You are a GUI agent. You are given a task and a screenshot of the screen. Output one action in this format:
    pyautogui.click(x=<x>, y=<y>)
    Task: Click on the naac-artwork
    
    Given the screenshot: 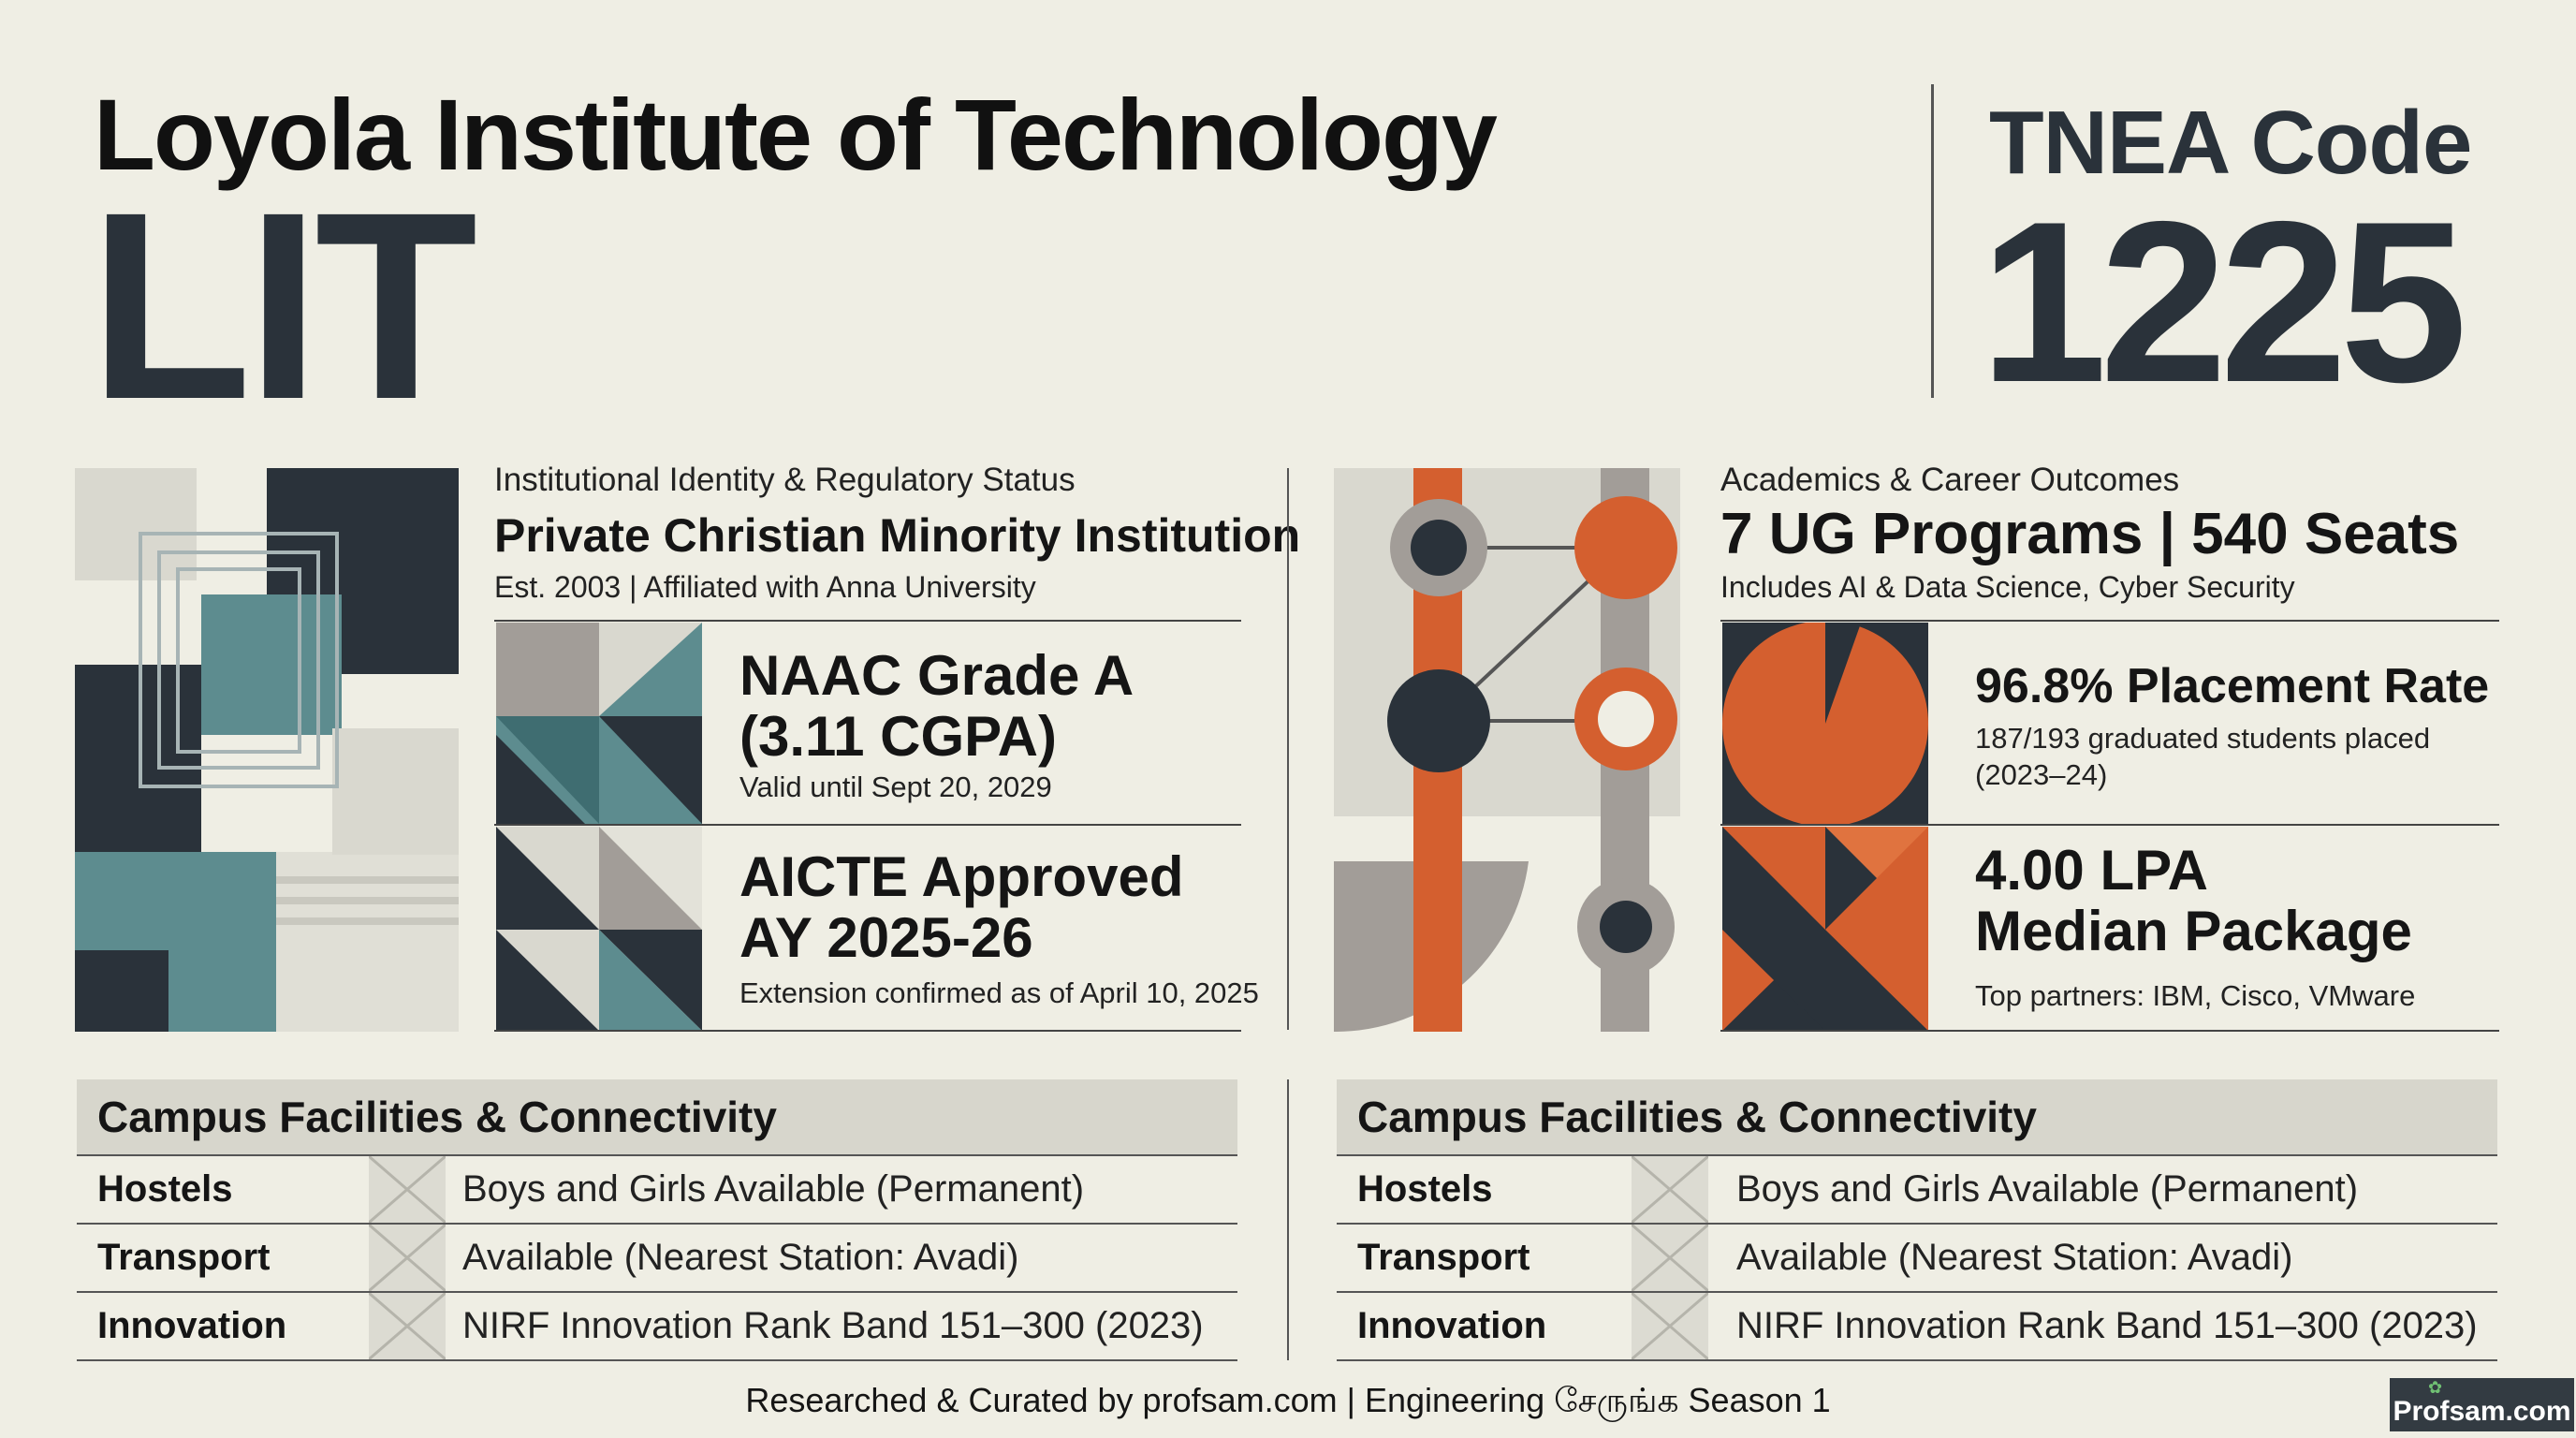 What is the action you would take?
    pyautogui.click(x=599, y=723)
    